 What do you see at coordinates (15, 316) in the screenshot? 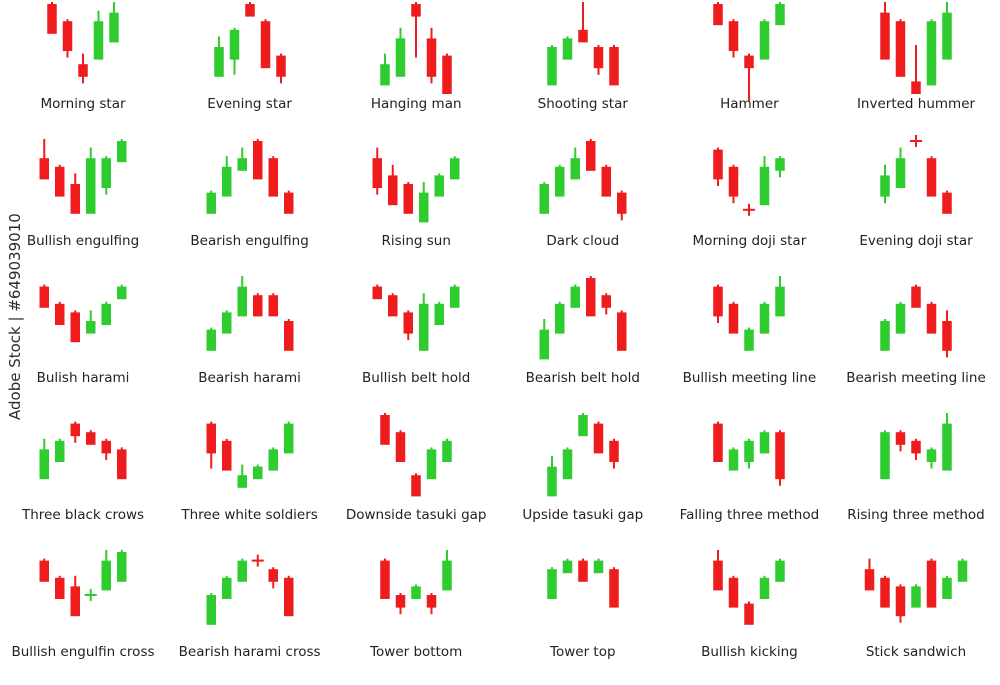
I see `watermark-text: Adobe Stock | #649039010` at bounding box center [15, 316].